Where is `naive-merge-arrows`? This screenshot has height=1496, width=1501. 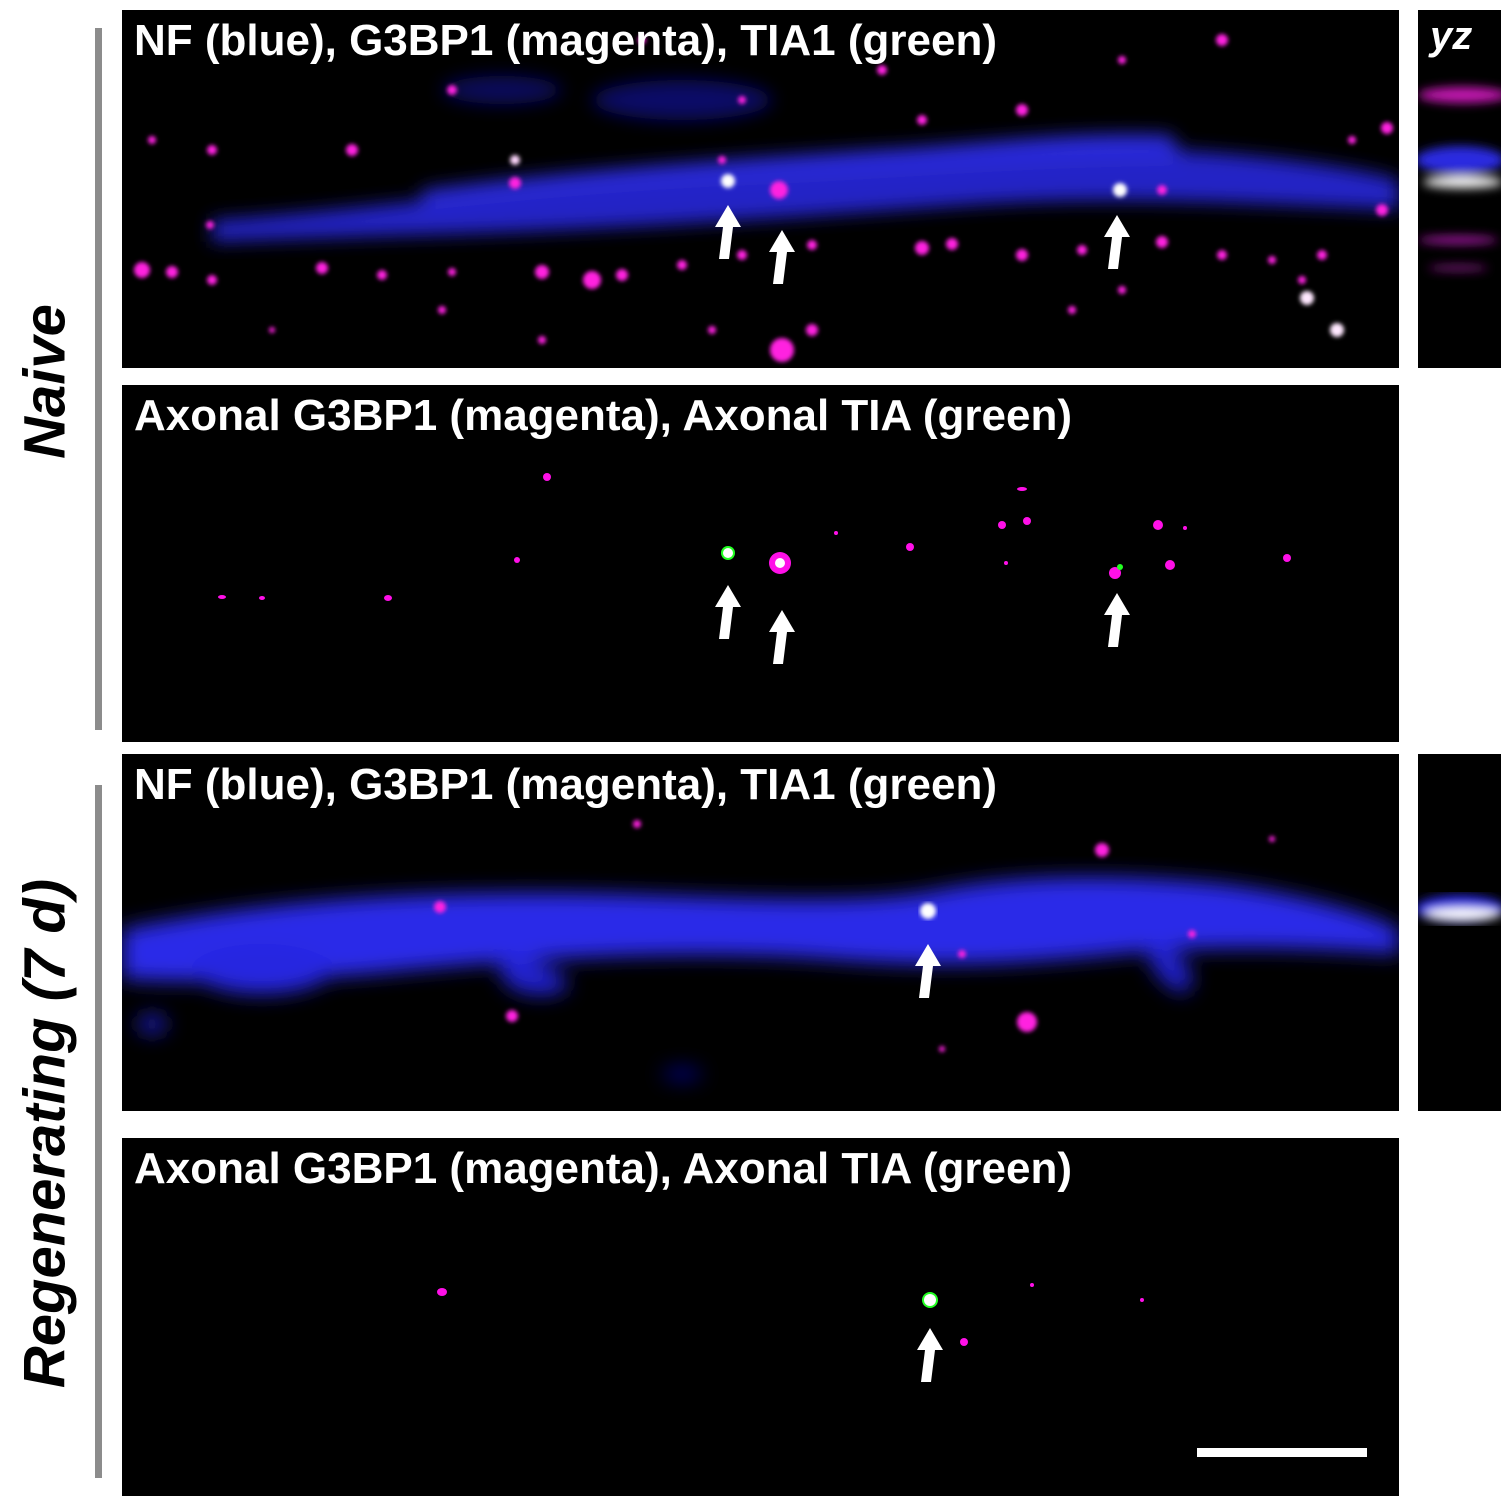 naive-merge-arrows is located at coordinates (922, 244).